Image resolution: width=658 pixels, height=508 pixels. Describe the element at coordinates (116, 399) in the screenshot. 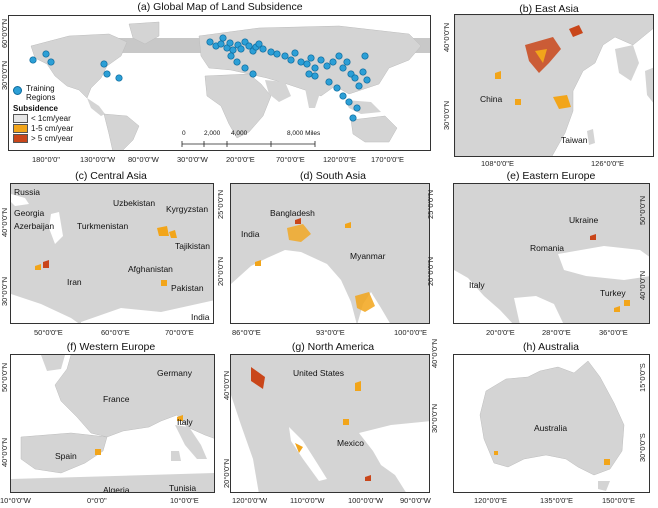

I see `place-label-france: France` at that location.